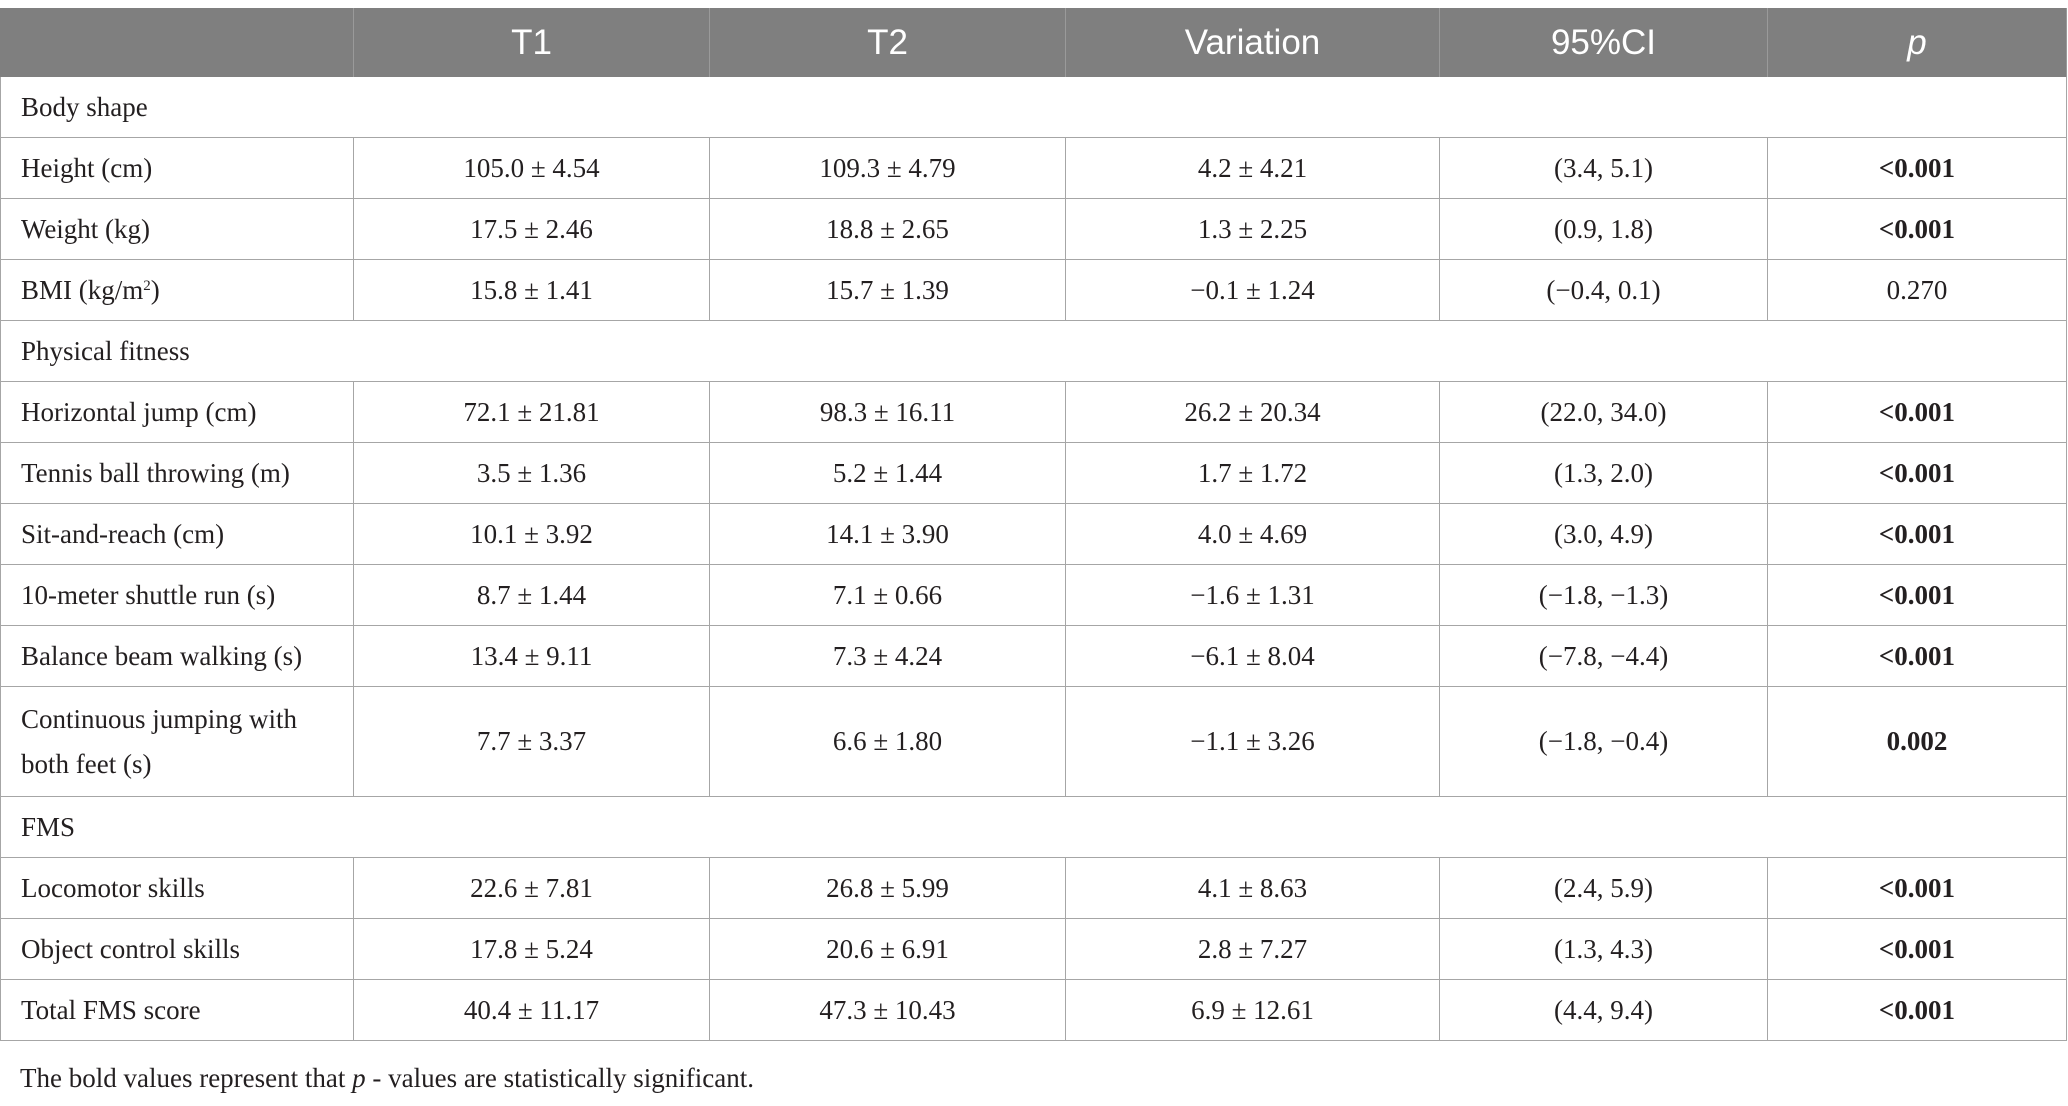 The image size is (2068, 1106). I want to click on row-label: Continuous jumping with both feet (s), so click(177, 741).